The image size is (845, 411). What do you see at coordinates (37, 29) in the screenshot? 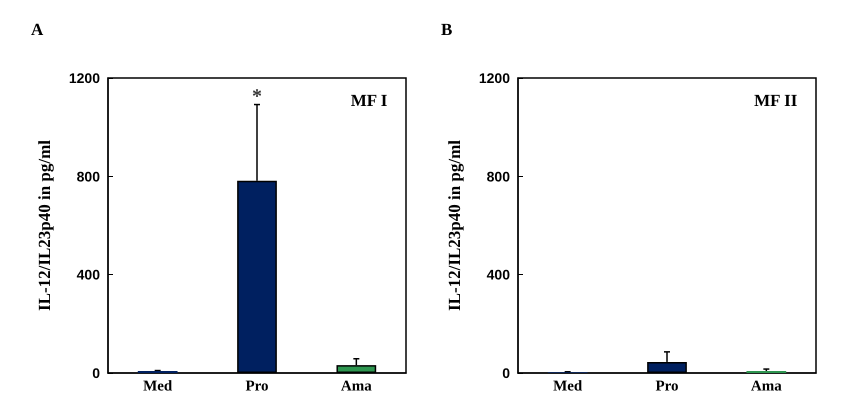
I see `chart-title: A` at bounding box center [37, 29].